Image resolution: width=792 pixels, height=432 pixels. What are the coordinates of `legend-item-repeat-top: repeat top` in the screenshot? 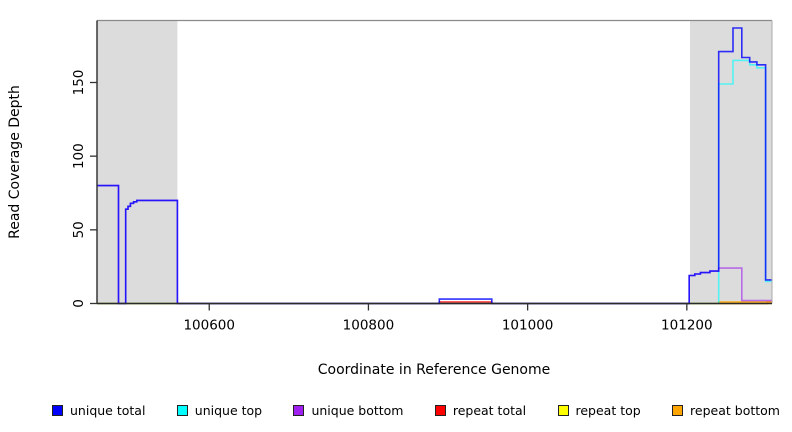 It's located at (599, 410).